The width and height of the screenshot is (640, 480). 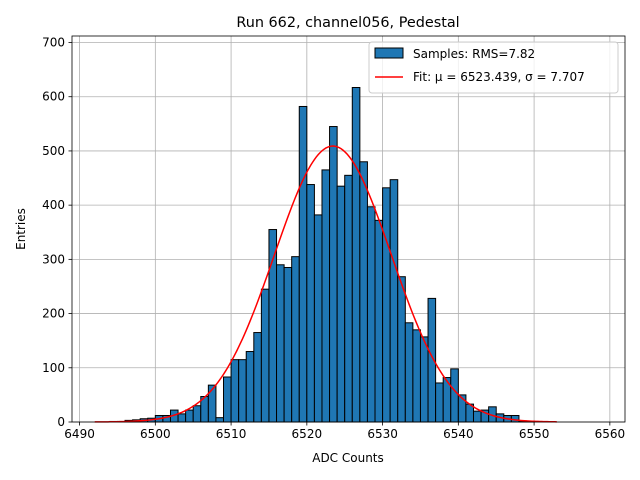 What do you see at coordinates (53, 259) in the screenshot?
I see `y-tick-label: 300` at bounding box center [53, 259].